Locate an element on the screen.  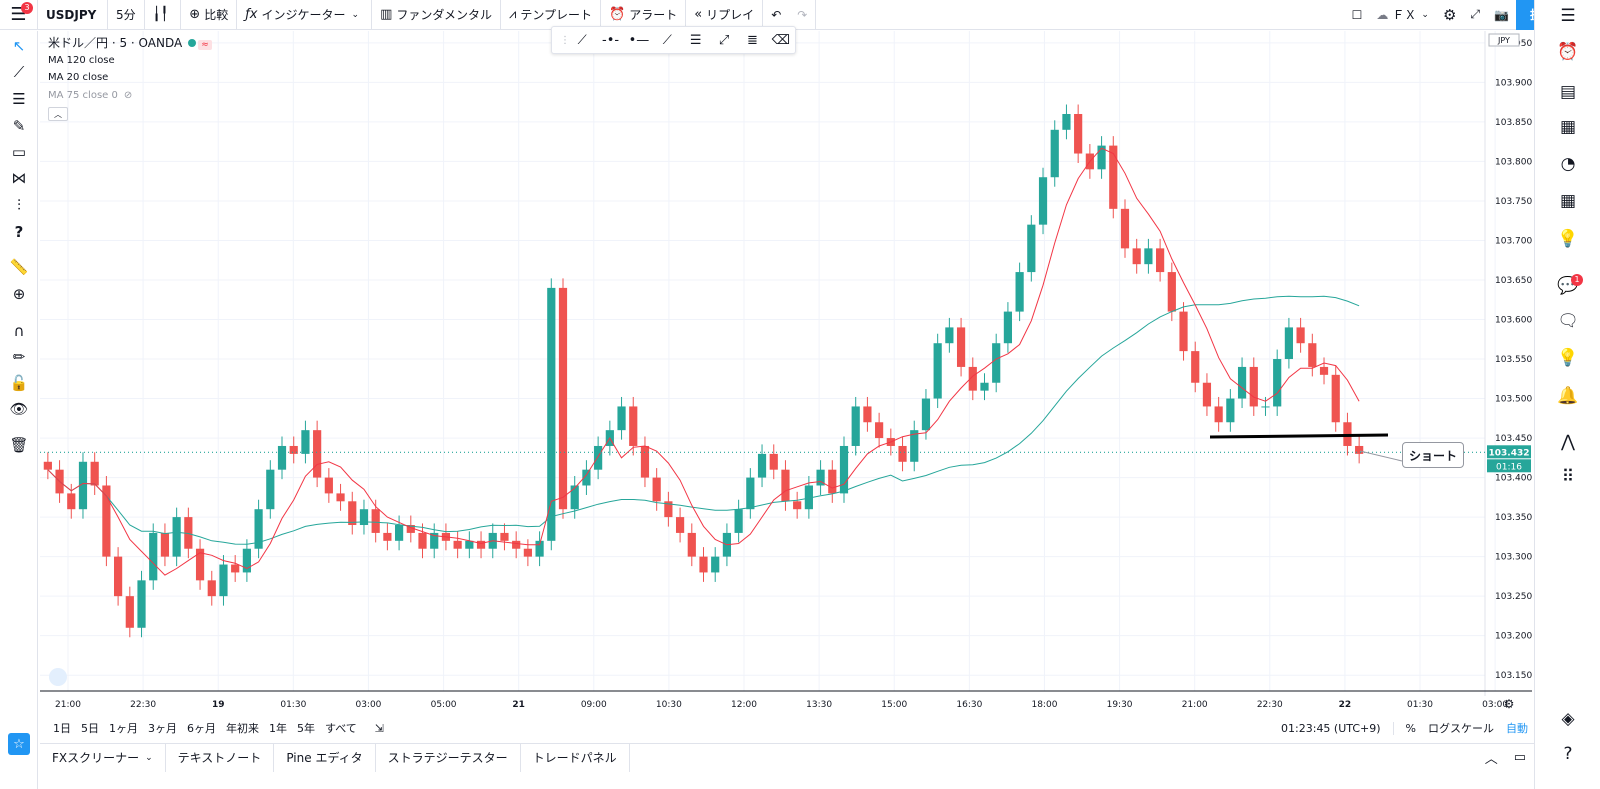
lock-tool: 🔓 is located at coordinates (19, 383).